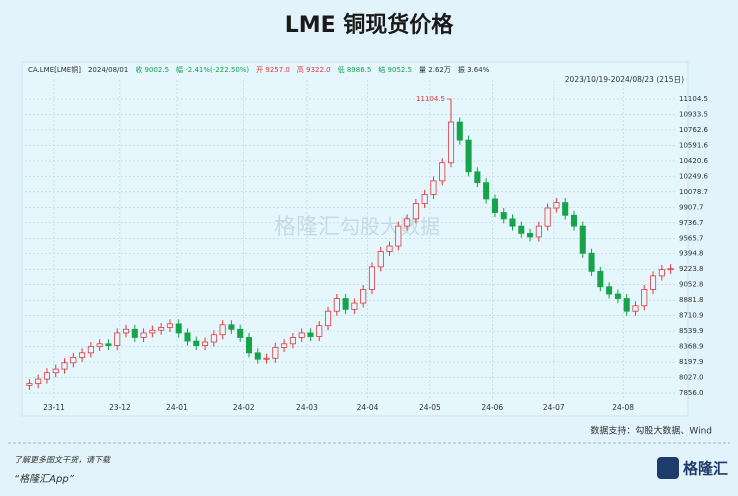 This screenshot has height=496, width=738. I want to click on y-tick-label: 8539.9, so click(691, 331).